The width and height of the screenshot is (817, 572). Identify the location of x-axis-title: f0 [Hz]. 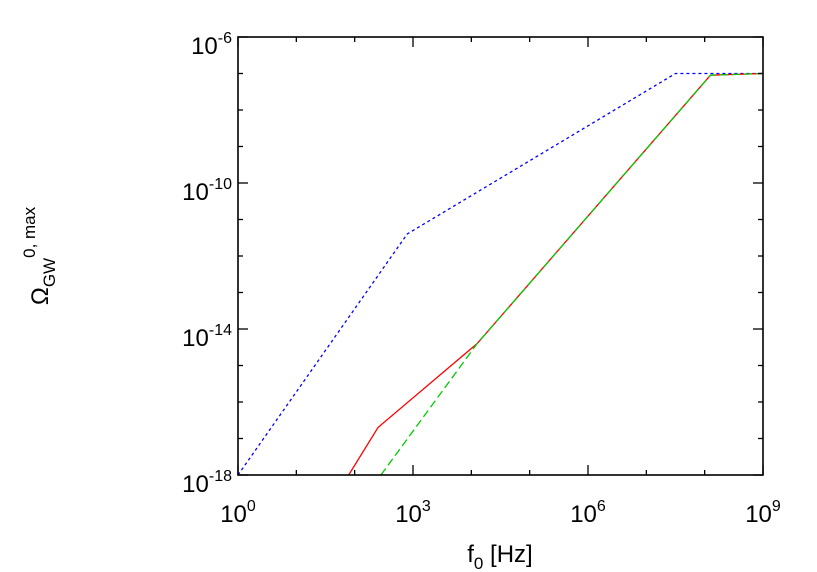
(499, 556).